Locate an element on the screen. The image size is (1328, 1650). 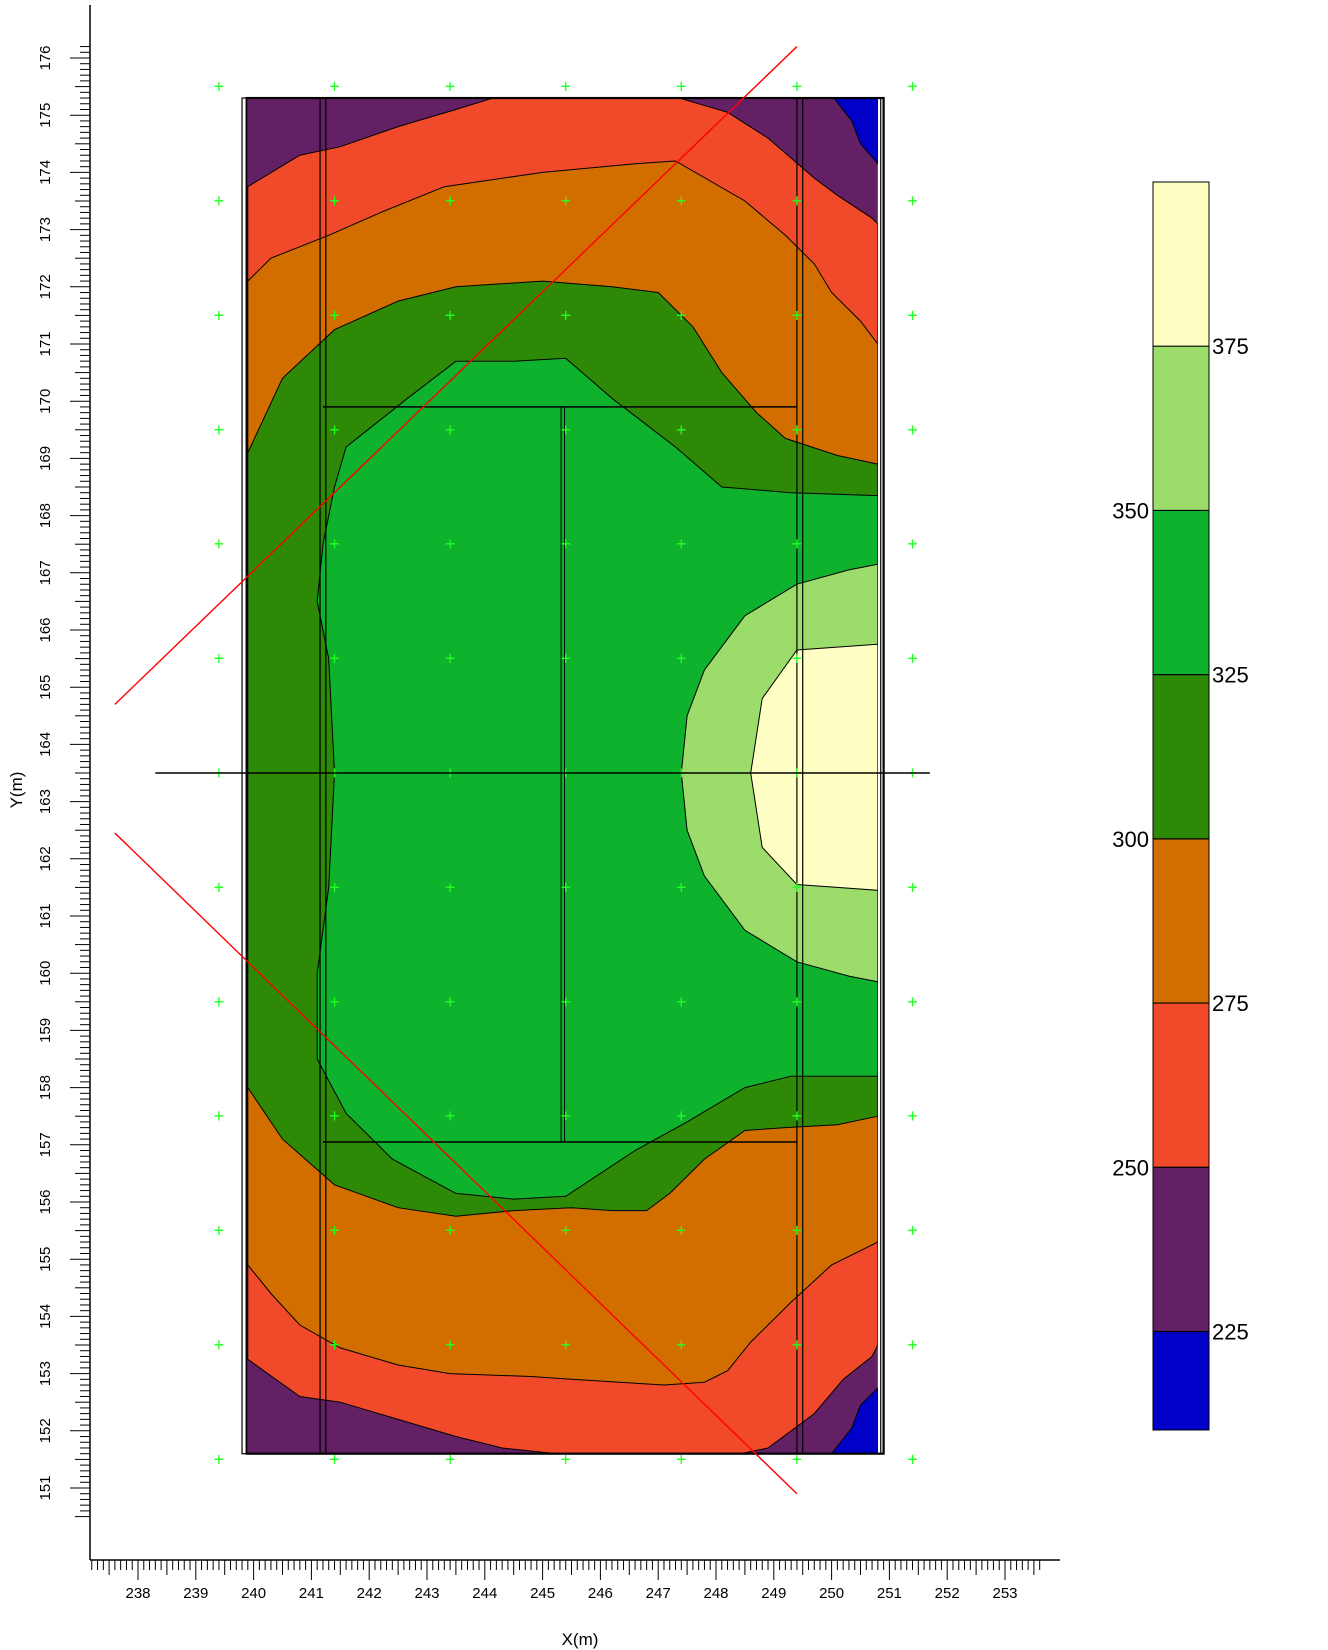
x-tick-label: 241 is located at coordinates (311, 1593).